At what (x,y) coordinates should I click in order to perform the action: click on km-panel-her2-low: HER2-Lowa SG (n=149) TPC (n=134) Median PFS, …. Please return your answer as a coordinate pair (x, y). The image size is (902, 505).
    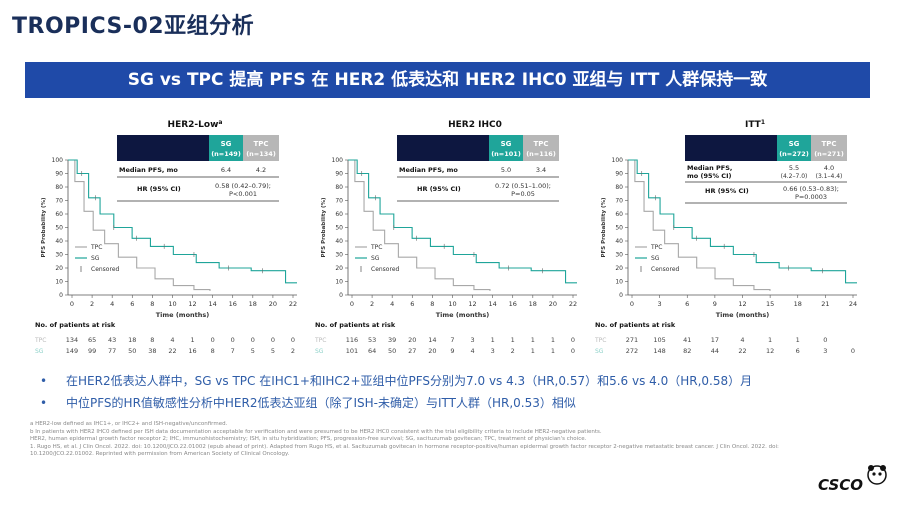
    Looking at the image, I should click on (171, 240).